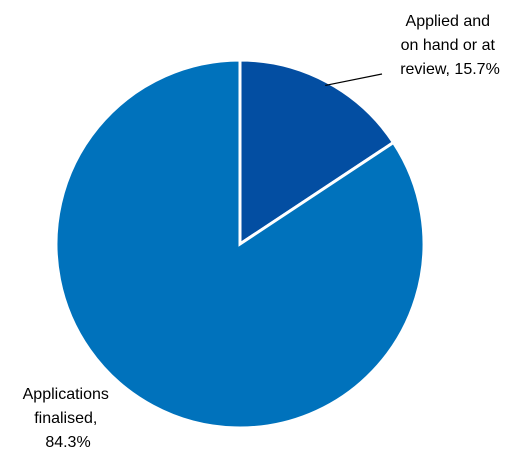 This screenshot has height=457, width=519. I want to click on leader-line-applied-on-hand, so click(354, 80).